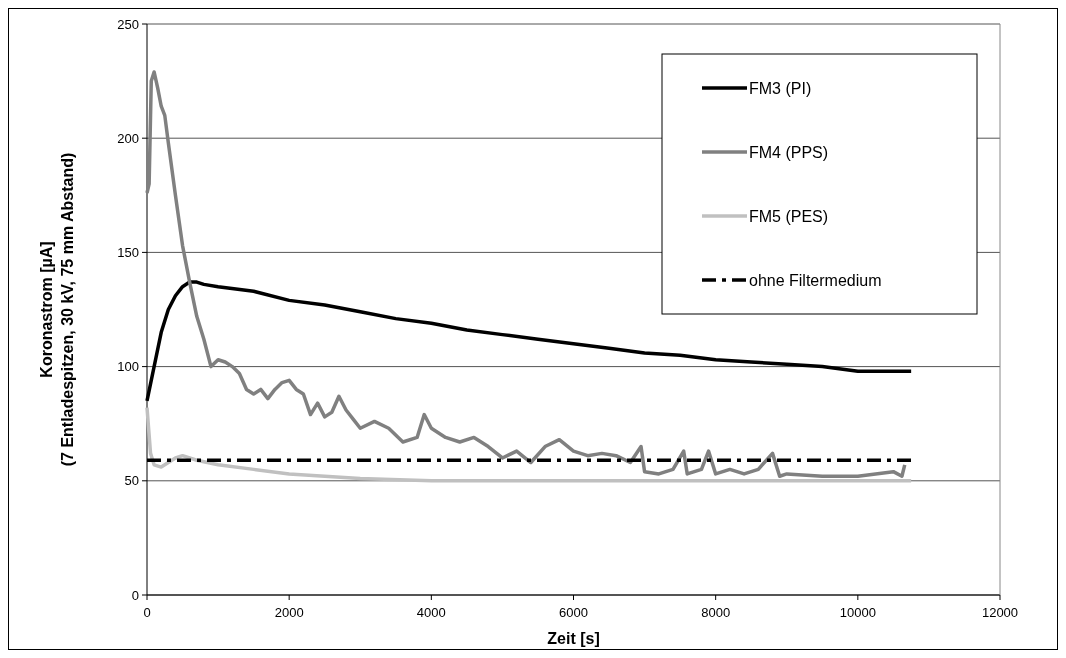 The image size is (1066, 658). Describe the element at coordinates (573, 638) in the screenshot. I see `x-axis-title: Zeit [s]` at that location.